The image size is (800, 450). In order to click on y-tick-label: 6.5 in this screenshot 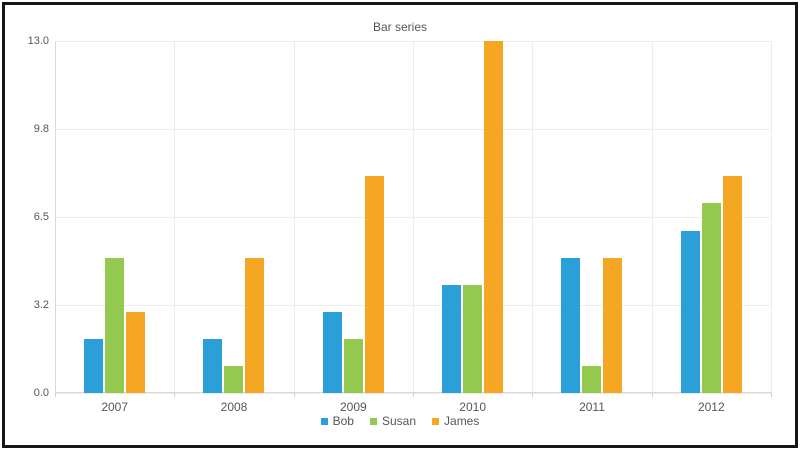, I will do `click(41, 217)`.